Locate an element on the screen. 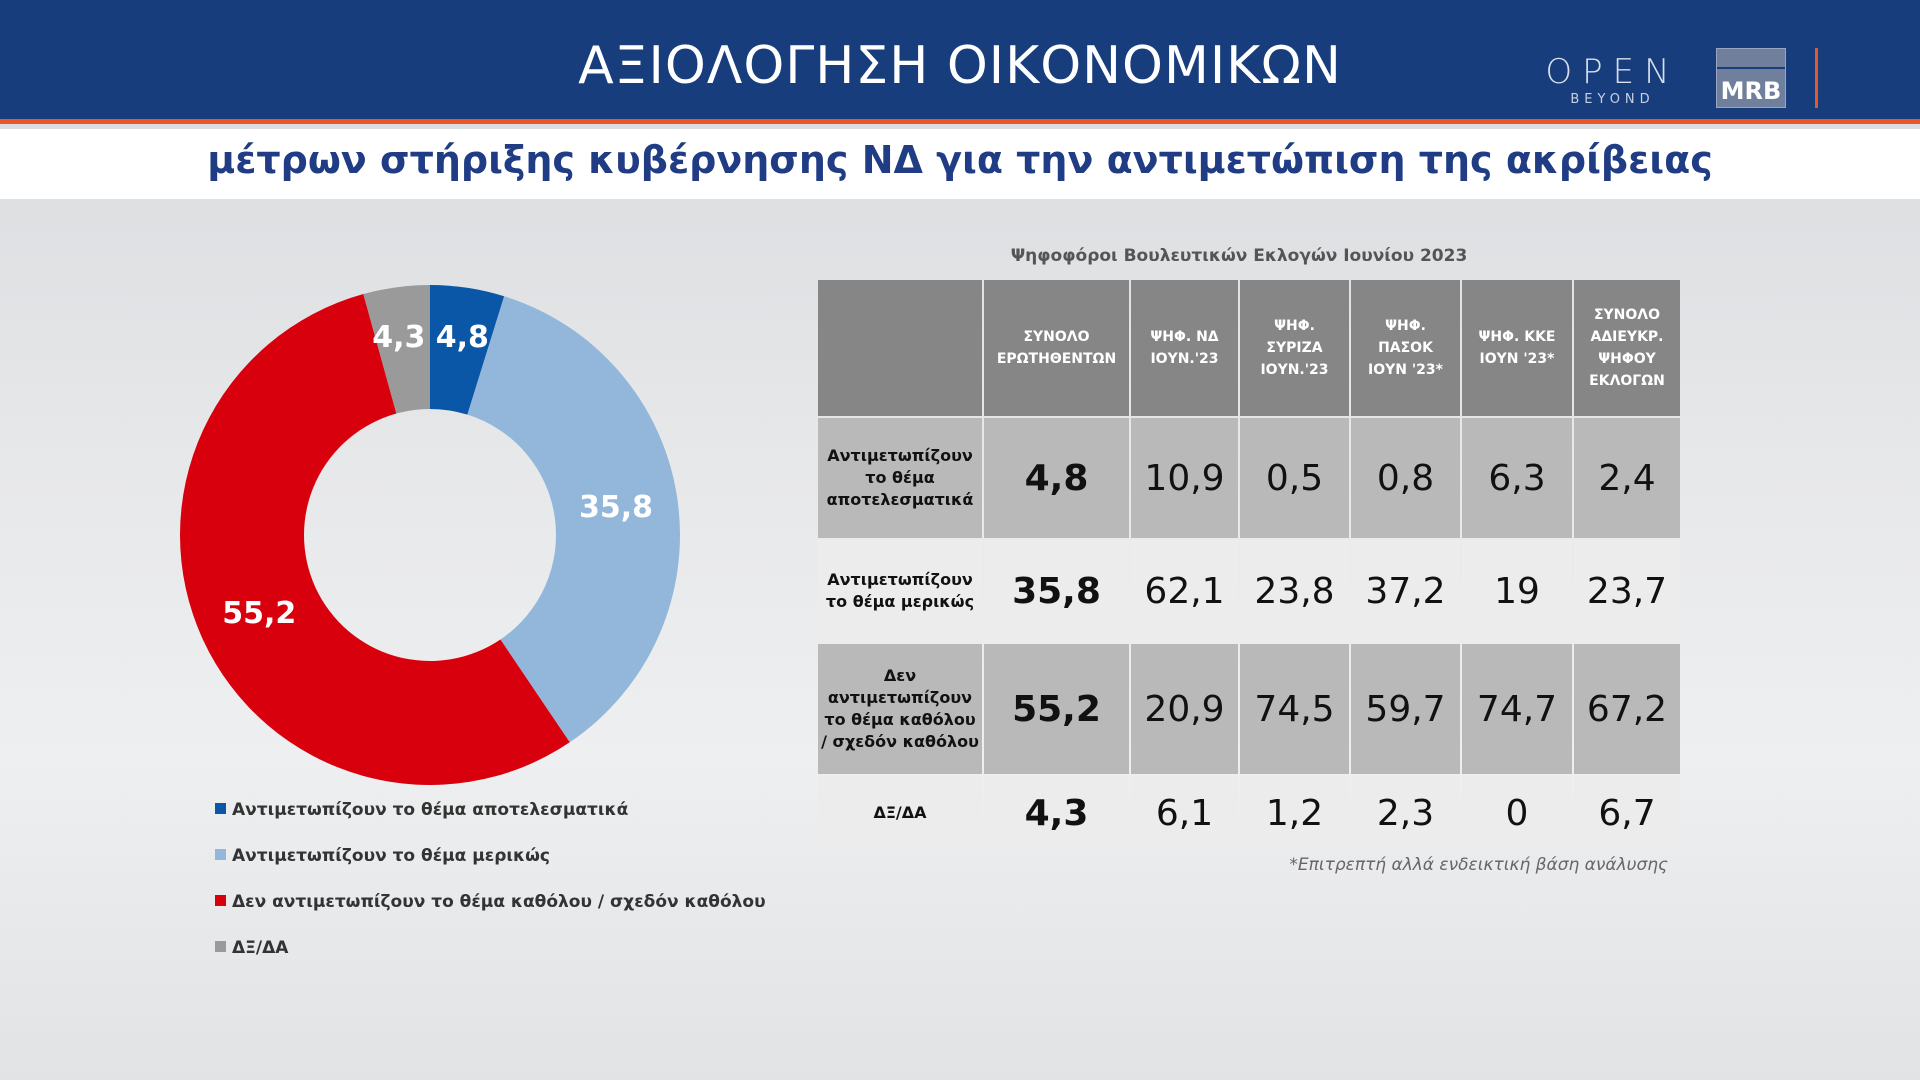 This screenshot has width=1920, height=1080. donut-chart: 4,8 35,8 55,2 4,3 is located at coordinates (430, 535).